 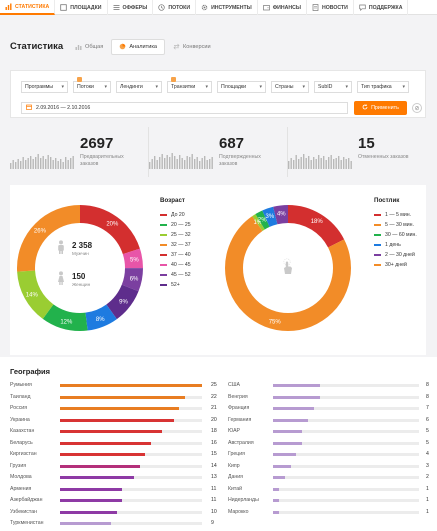 I want to click on legend-label: 40 — 45, so click(x=181, y=265).